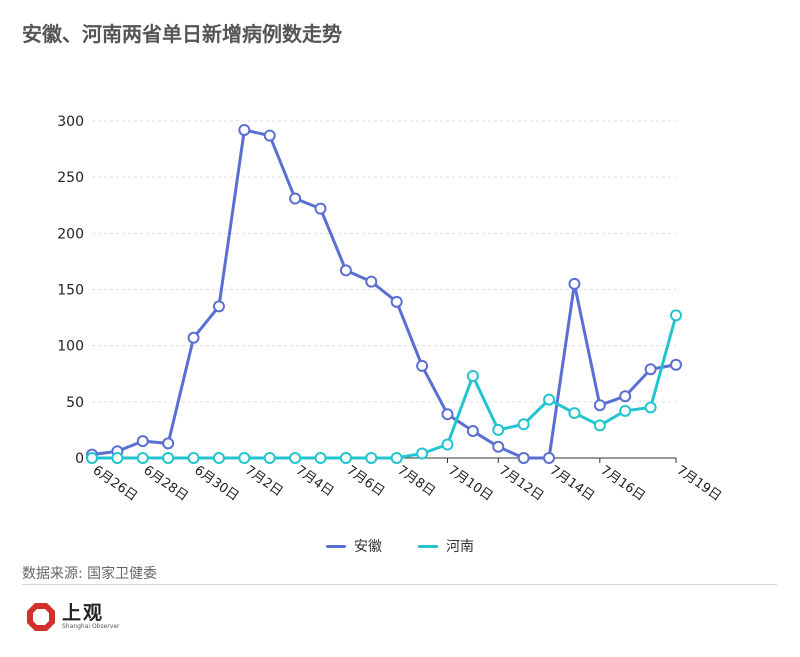 The height and width of the screenshot is (657, 800). Describe the element at coordinates (216, 483) in the screenshot. I see `x-tick-label: 6月30日` at that location.